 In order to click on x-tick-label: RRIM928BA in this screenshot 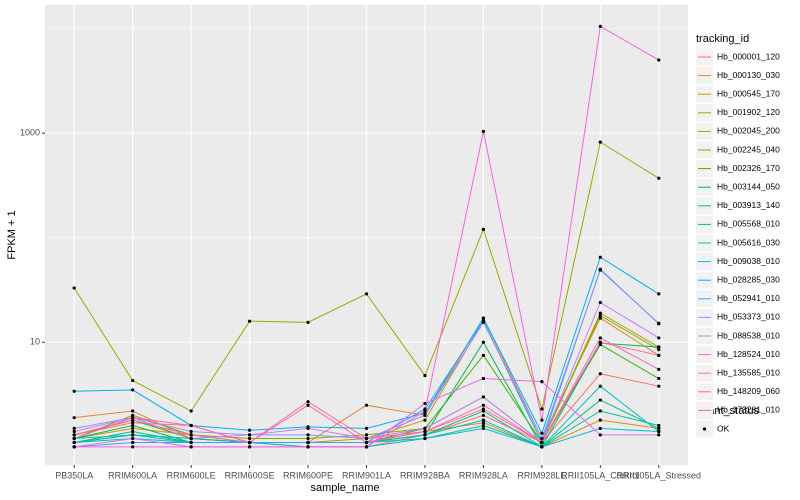, I will do `click(425, 475)`.